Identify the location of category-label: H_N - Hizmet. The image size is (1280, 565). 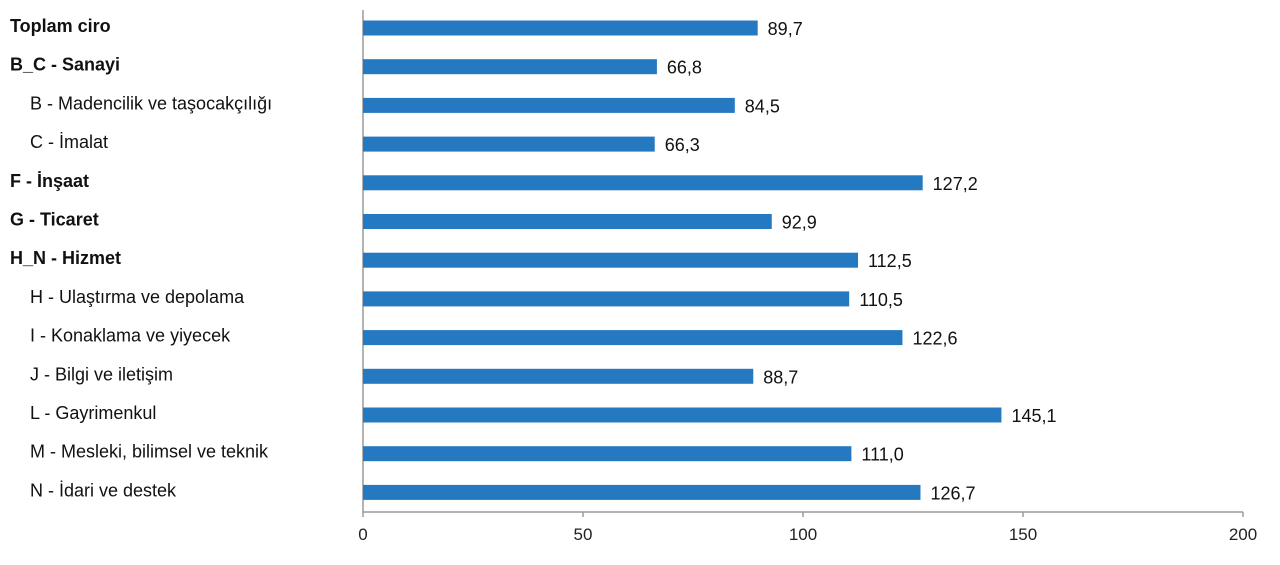
(65, 258).